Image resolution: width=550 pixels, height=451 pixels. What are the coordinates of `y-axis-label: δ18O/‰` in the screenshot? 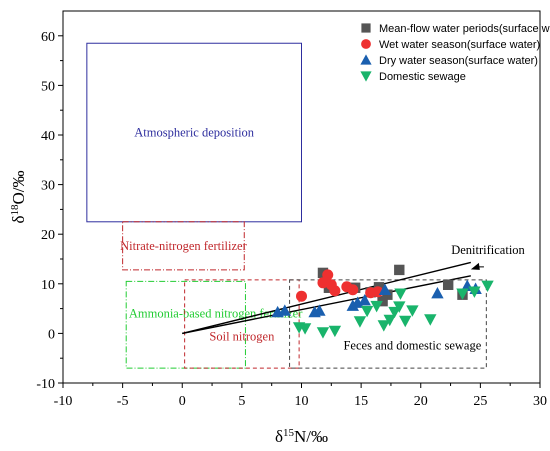 It's located at (18, 196).